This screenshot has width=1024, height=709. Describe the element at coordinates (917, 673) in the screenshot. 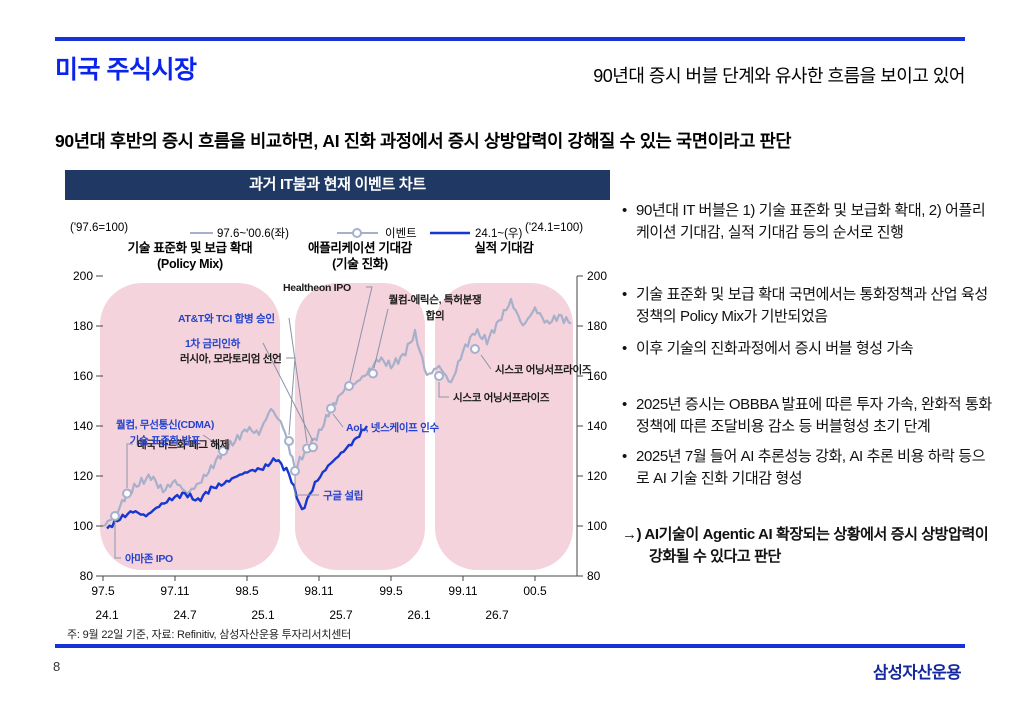

I see `company-logo: 삼성자산운용` at that location.